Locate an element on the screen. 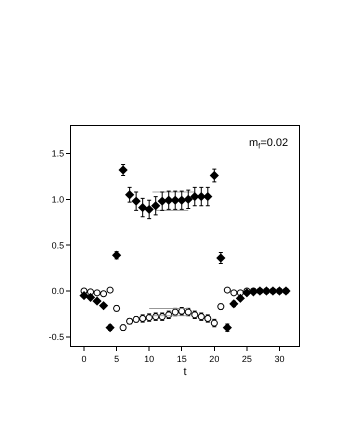 The width and height of the screenshot is (346, 448). y-tick-label: 0.0 is located at coordinates (58, 291).